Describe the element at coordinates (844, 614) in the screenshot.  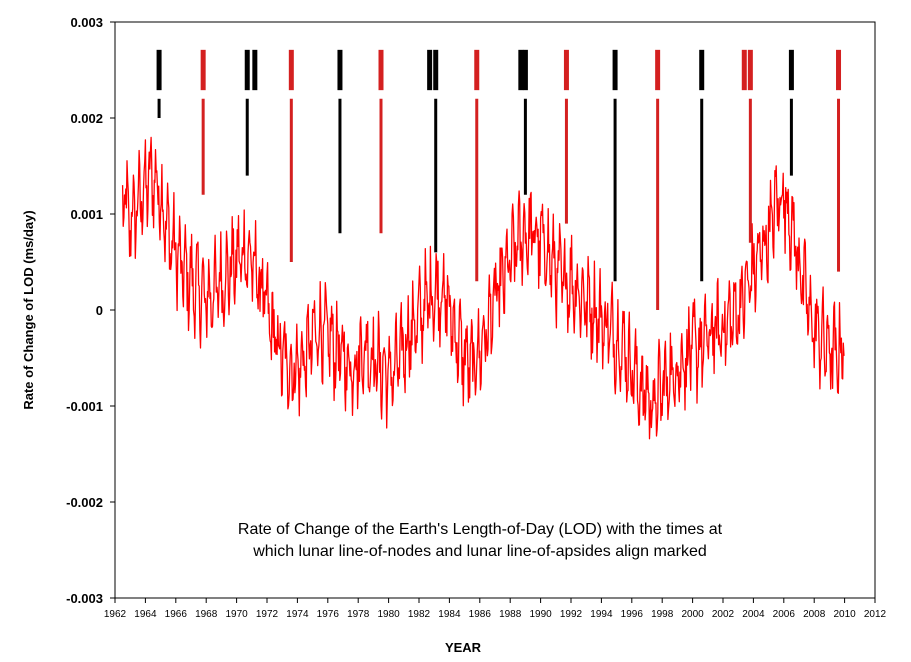
I see `x-tick-label: 2010` at that location.